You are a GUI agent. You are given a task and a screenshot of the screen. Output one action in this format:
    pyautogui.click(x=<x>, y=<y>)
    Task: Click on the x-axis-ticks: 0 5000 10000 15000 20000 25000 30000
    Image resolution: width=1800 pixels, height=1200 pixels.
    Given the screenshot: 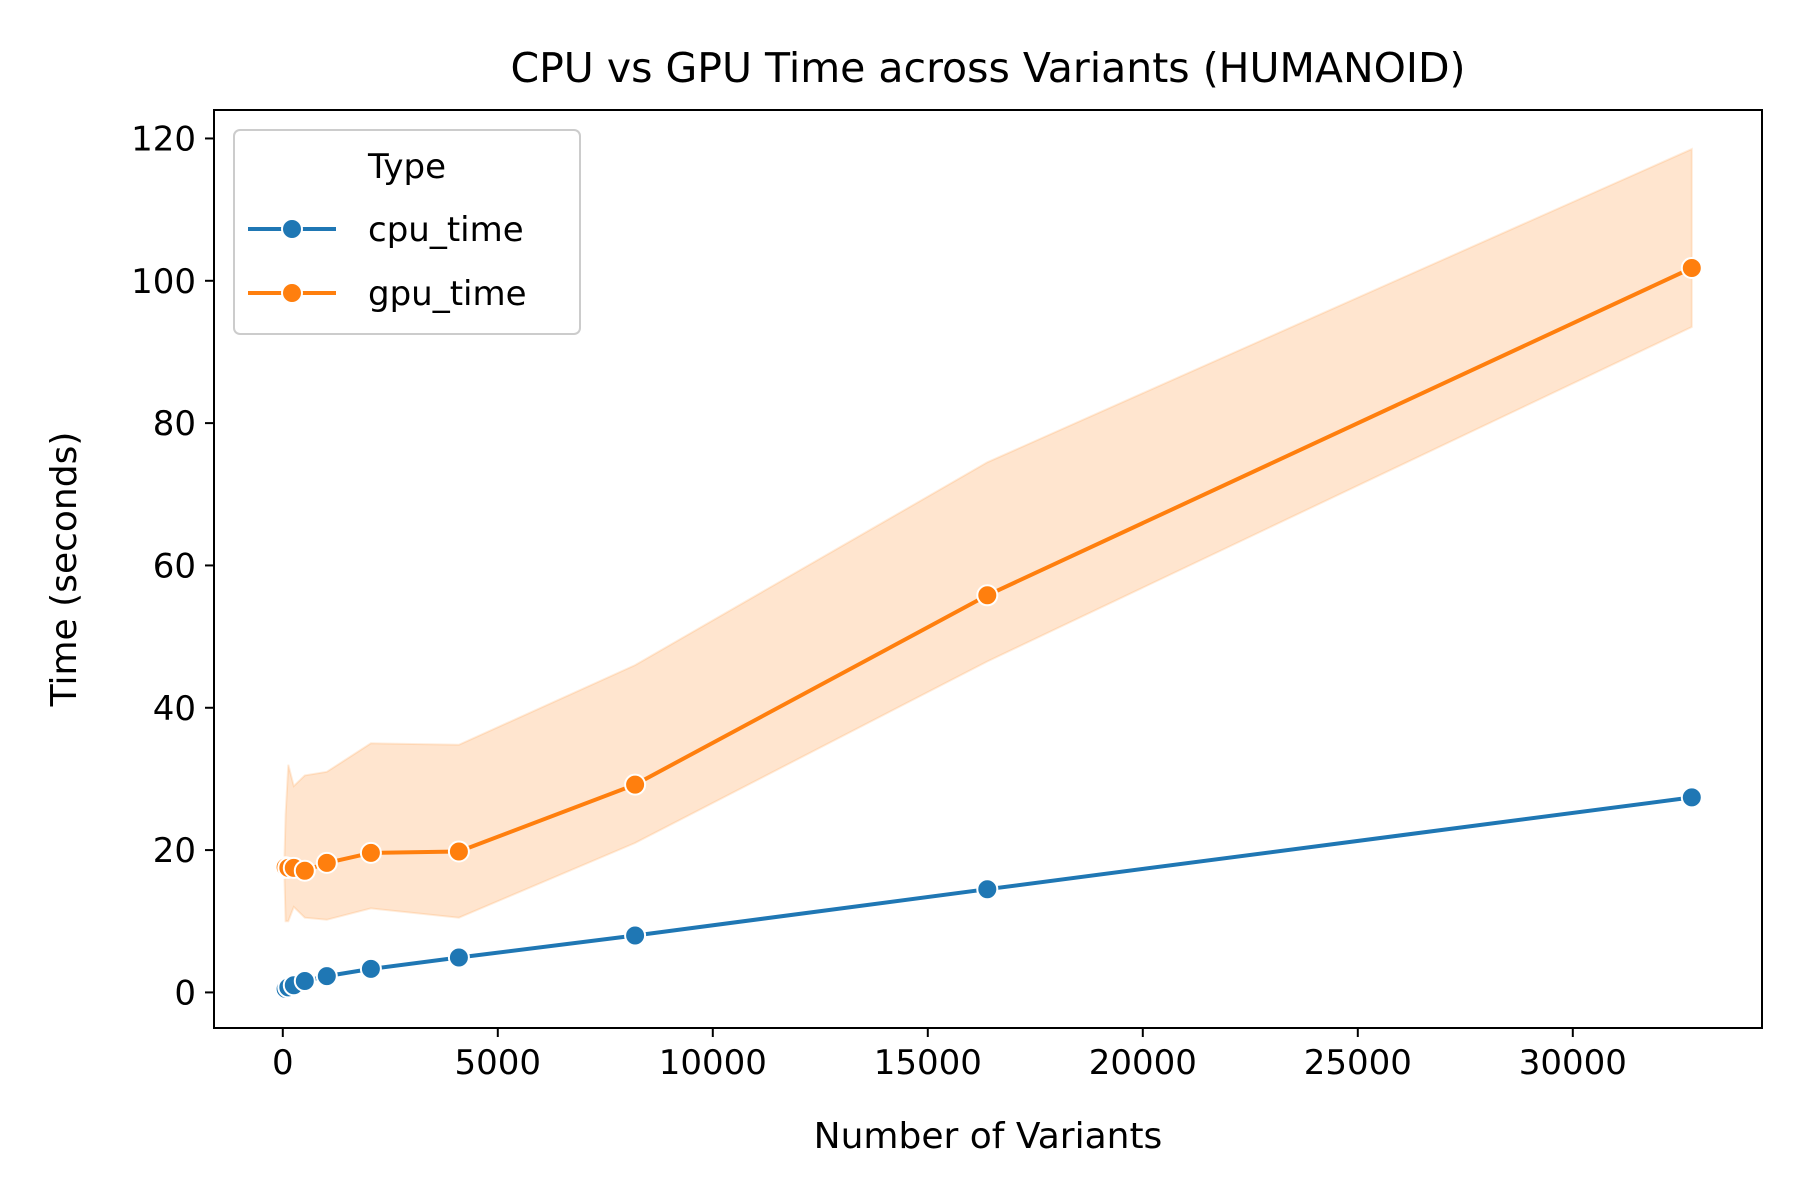 What is the action you would take?
    pyautogui.click(x=949, y=1055)
    